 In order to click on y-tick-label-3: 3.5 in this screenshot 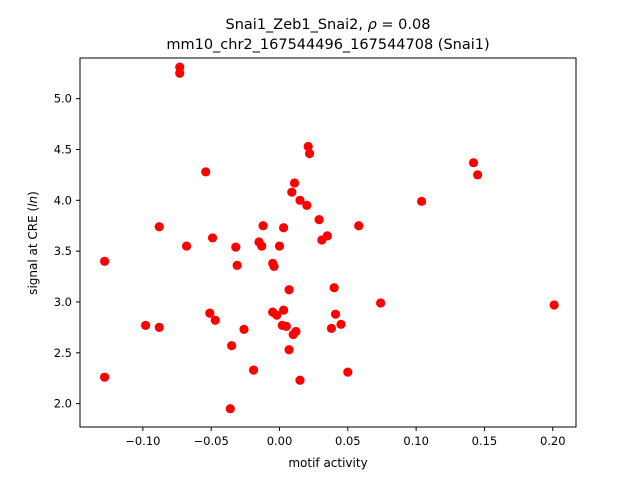, I will do `click(63, 251)`.